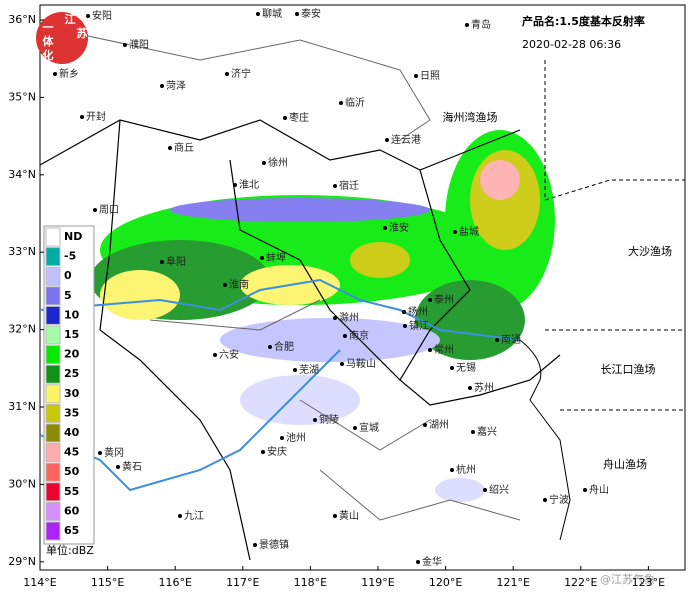 This screenshot has width=690, height=596. What do you see at coordinates (22, 483) in the screenshot?
I see `lat-label: 30°N` at bounding box center [22, 483].